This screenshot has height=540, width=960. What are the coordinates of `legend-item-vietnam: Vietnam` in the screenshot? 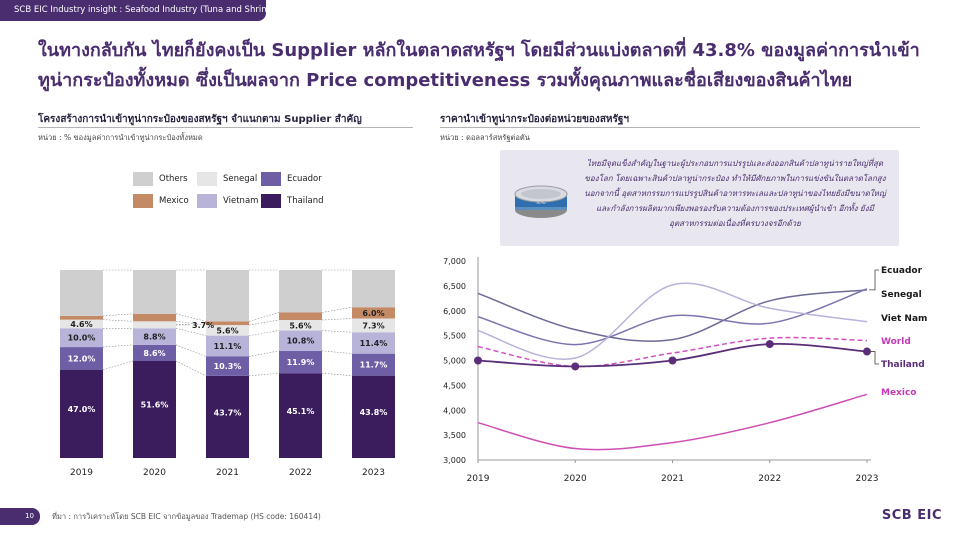 It's located at (227, 201).